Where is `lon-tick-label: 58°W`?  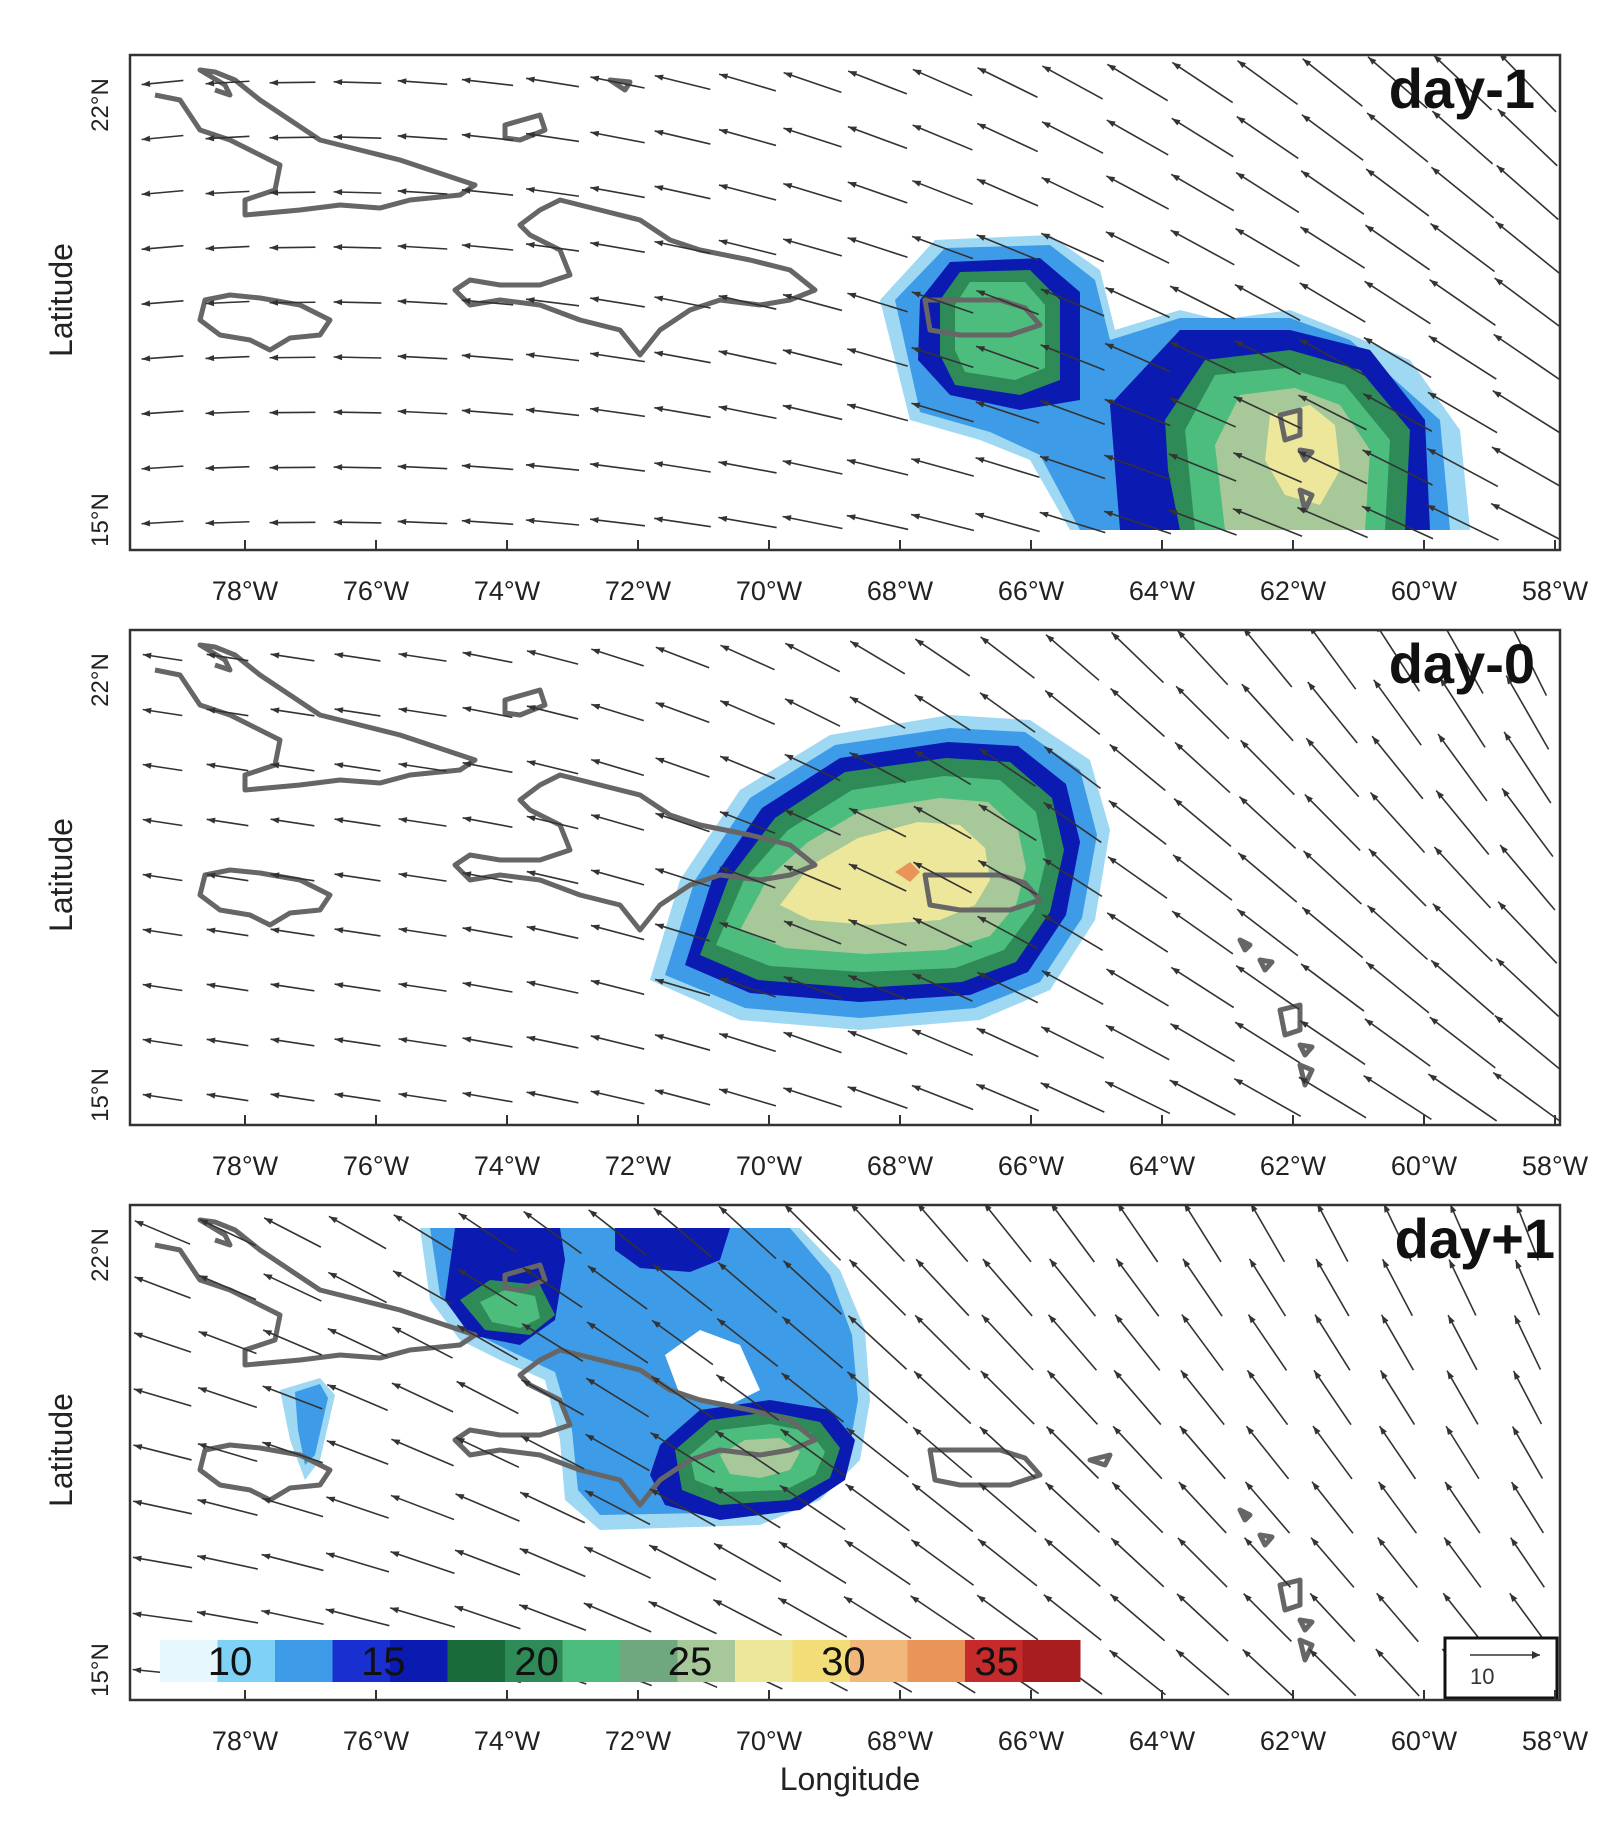
lon-tick-label: 58°W is located at coordinates (1555, 1741).